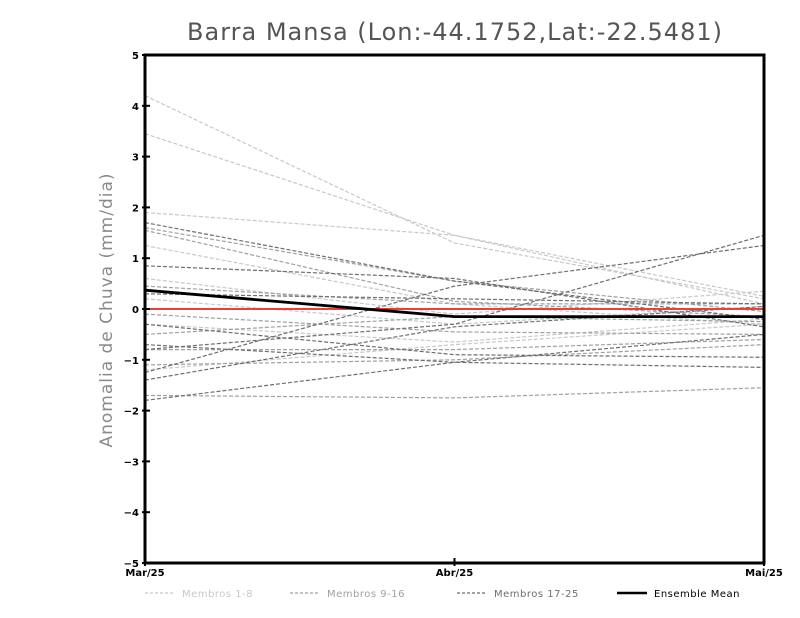 The image size is (800, 618). What do you see at coordinates (764, 573) in the screenshot?
I see `x-tick-label: Mai/25` at bounding box center [764, 573].